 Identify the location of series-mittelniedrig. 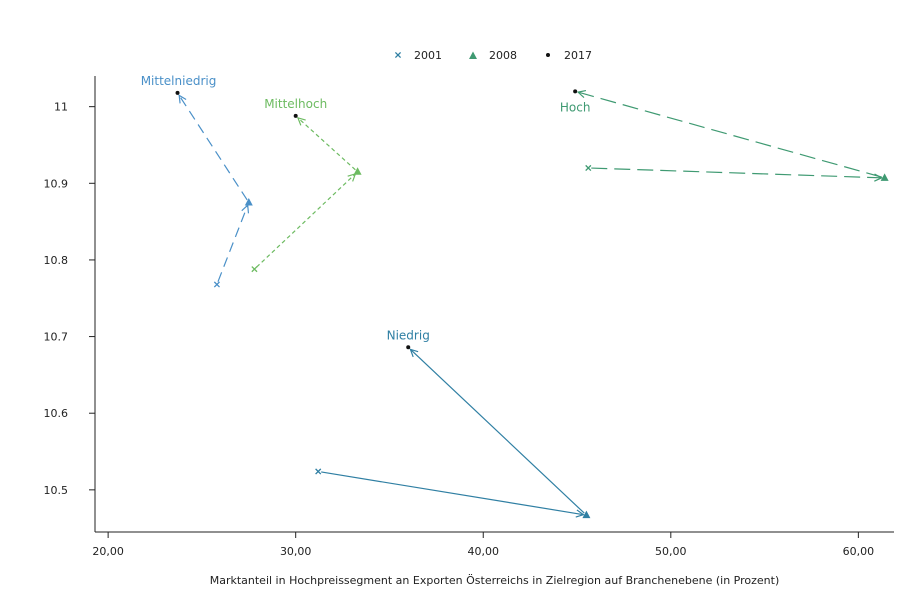
(214, 189).